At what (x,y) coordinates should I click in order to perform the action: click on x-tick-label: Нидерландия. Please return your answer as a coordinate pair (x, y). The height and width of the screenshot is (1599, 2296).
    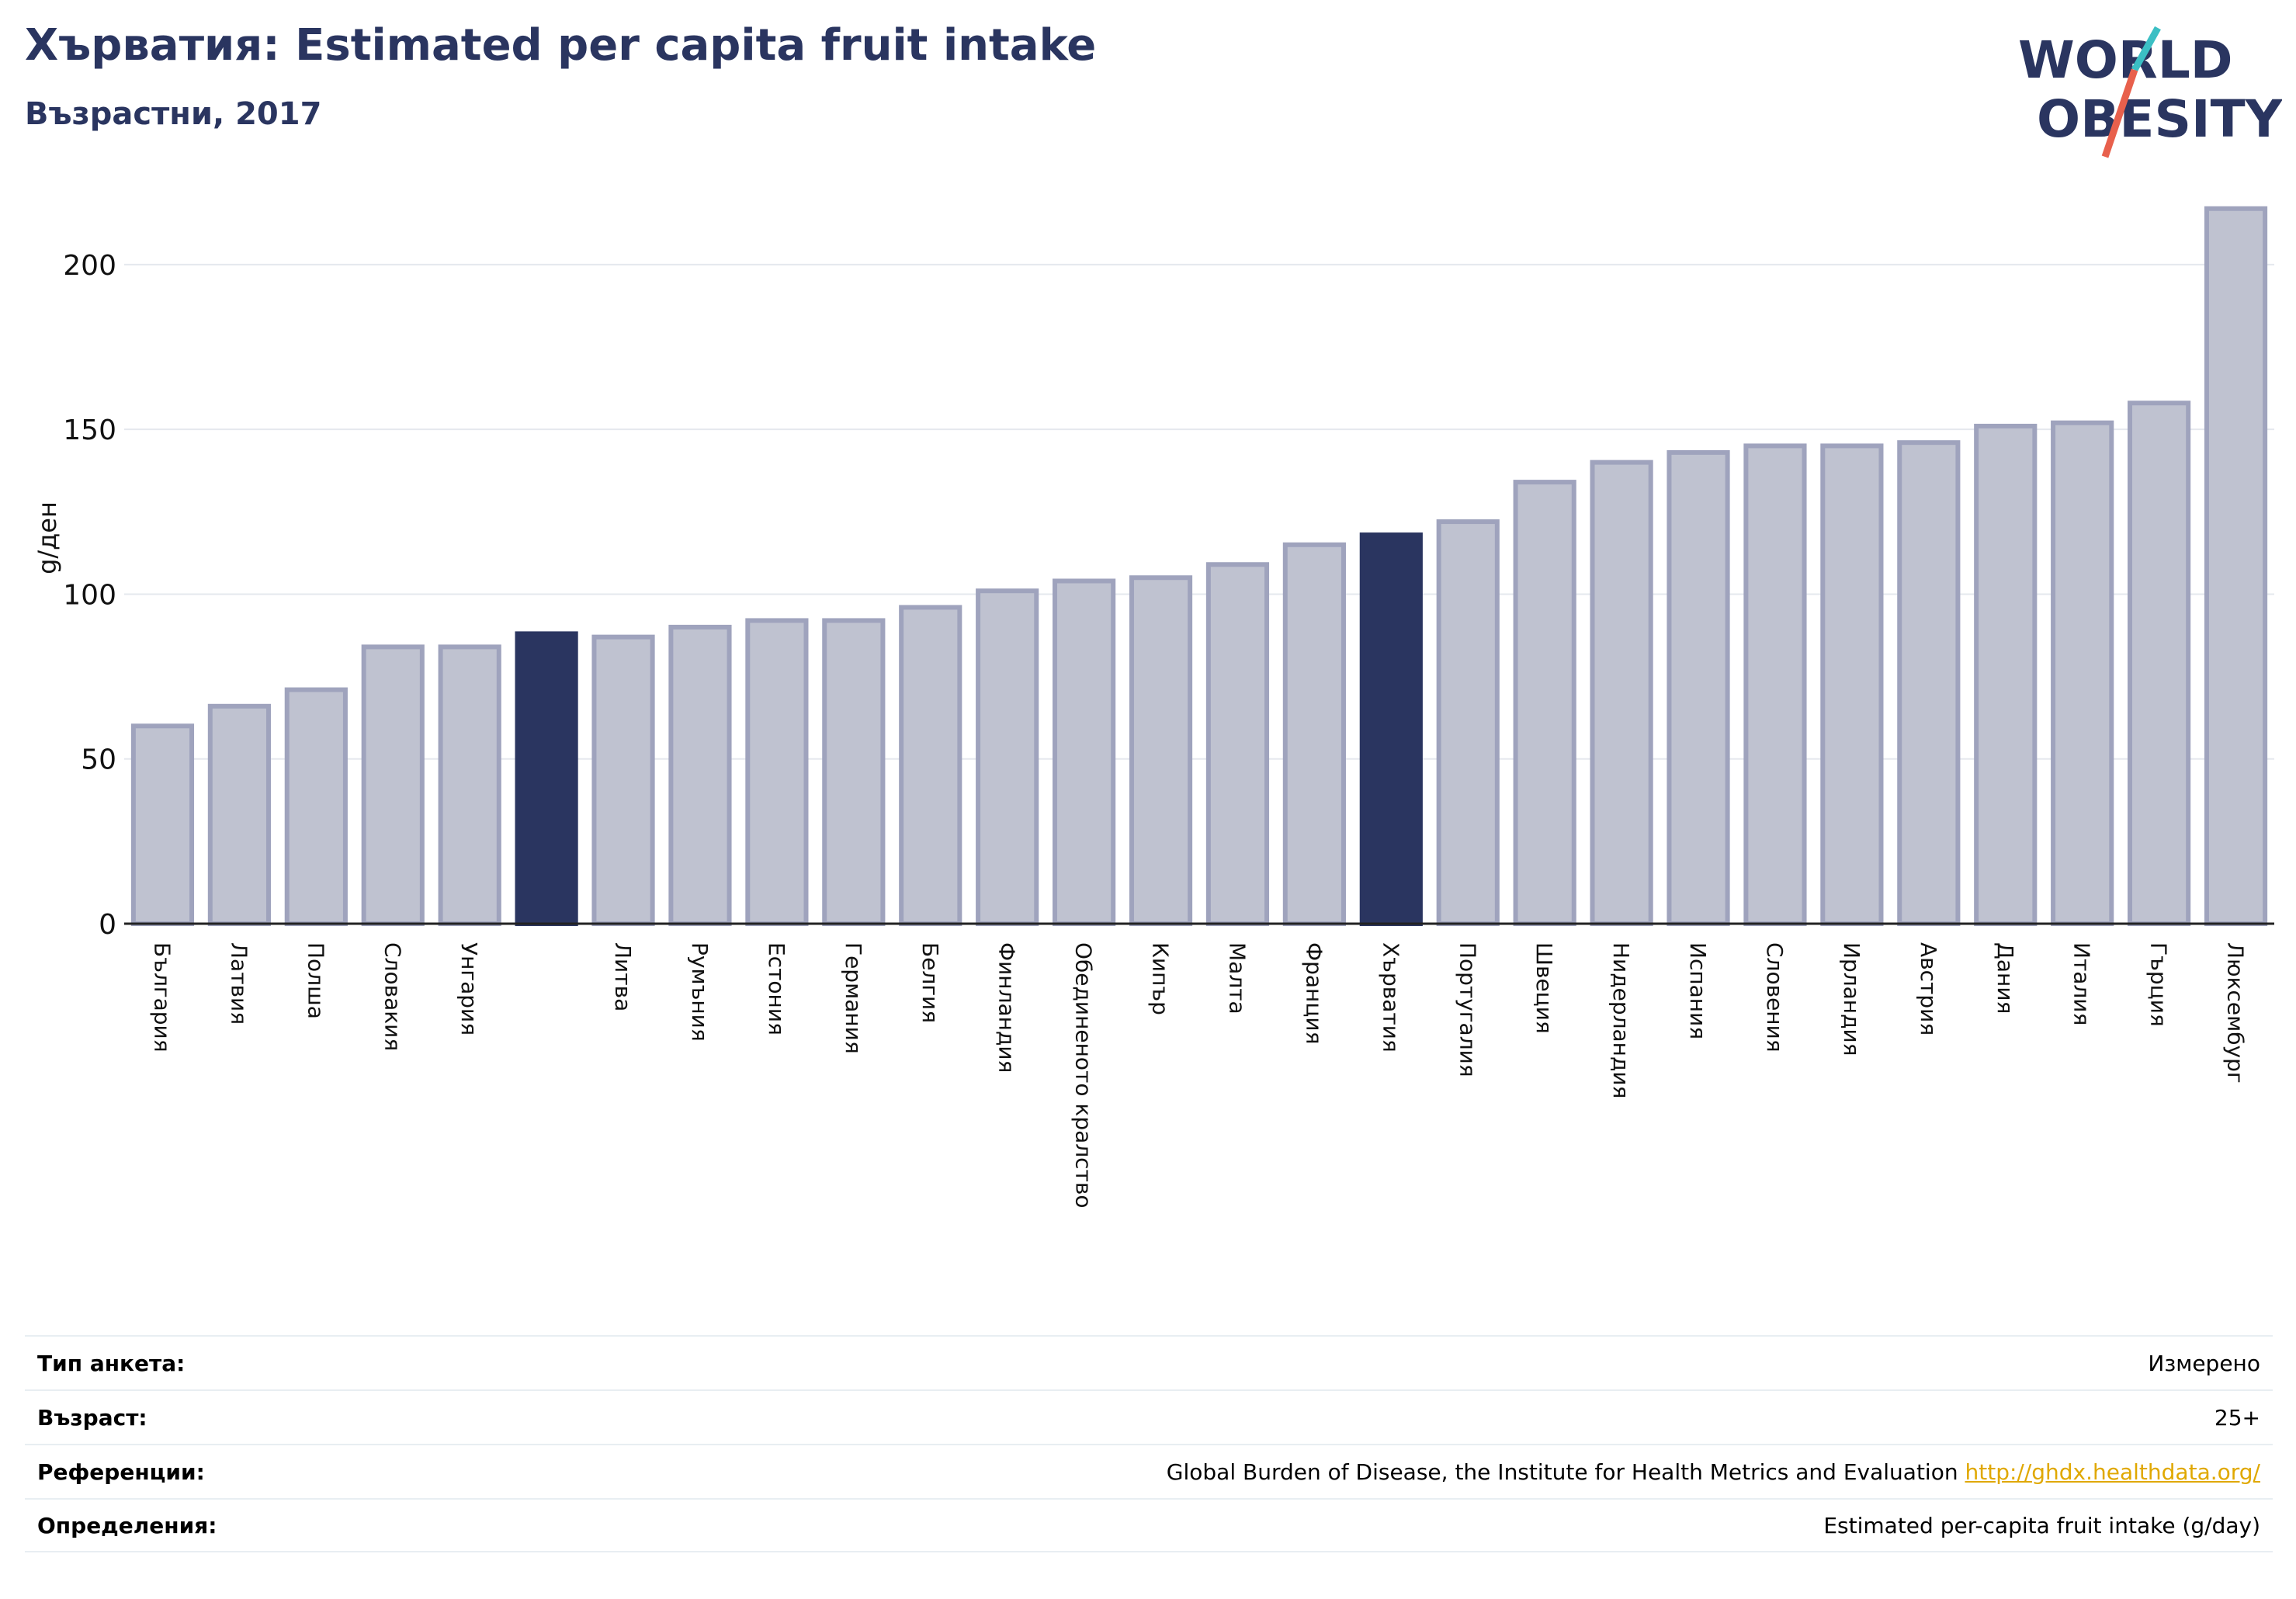
    Looking at the image, I should click on (1621, 1020).